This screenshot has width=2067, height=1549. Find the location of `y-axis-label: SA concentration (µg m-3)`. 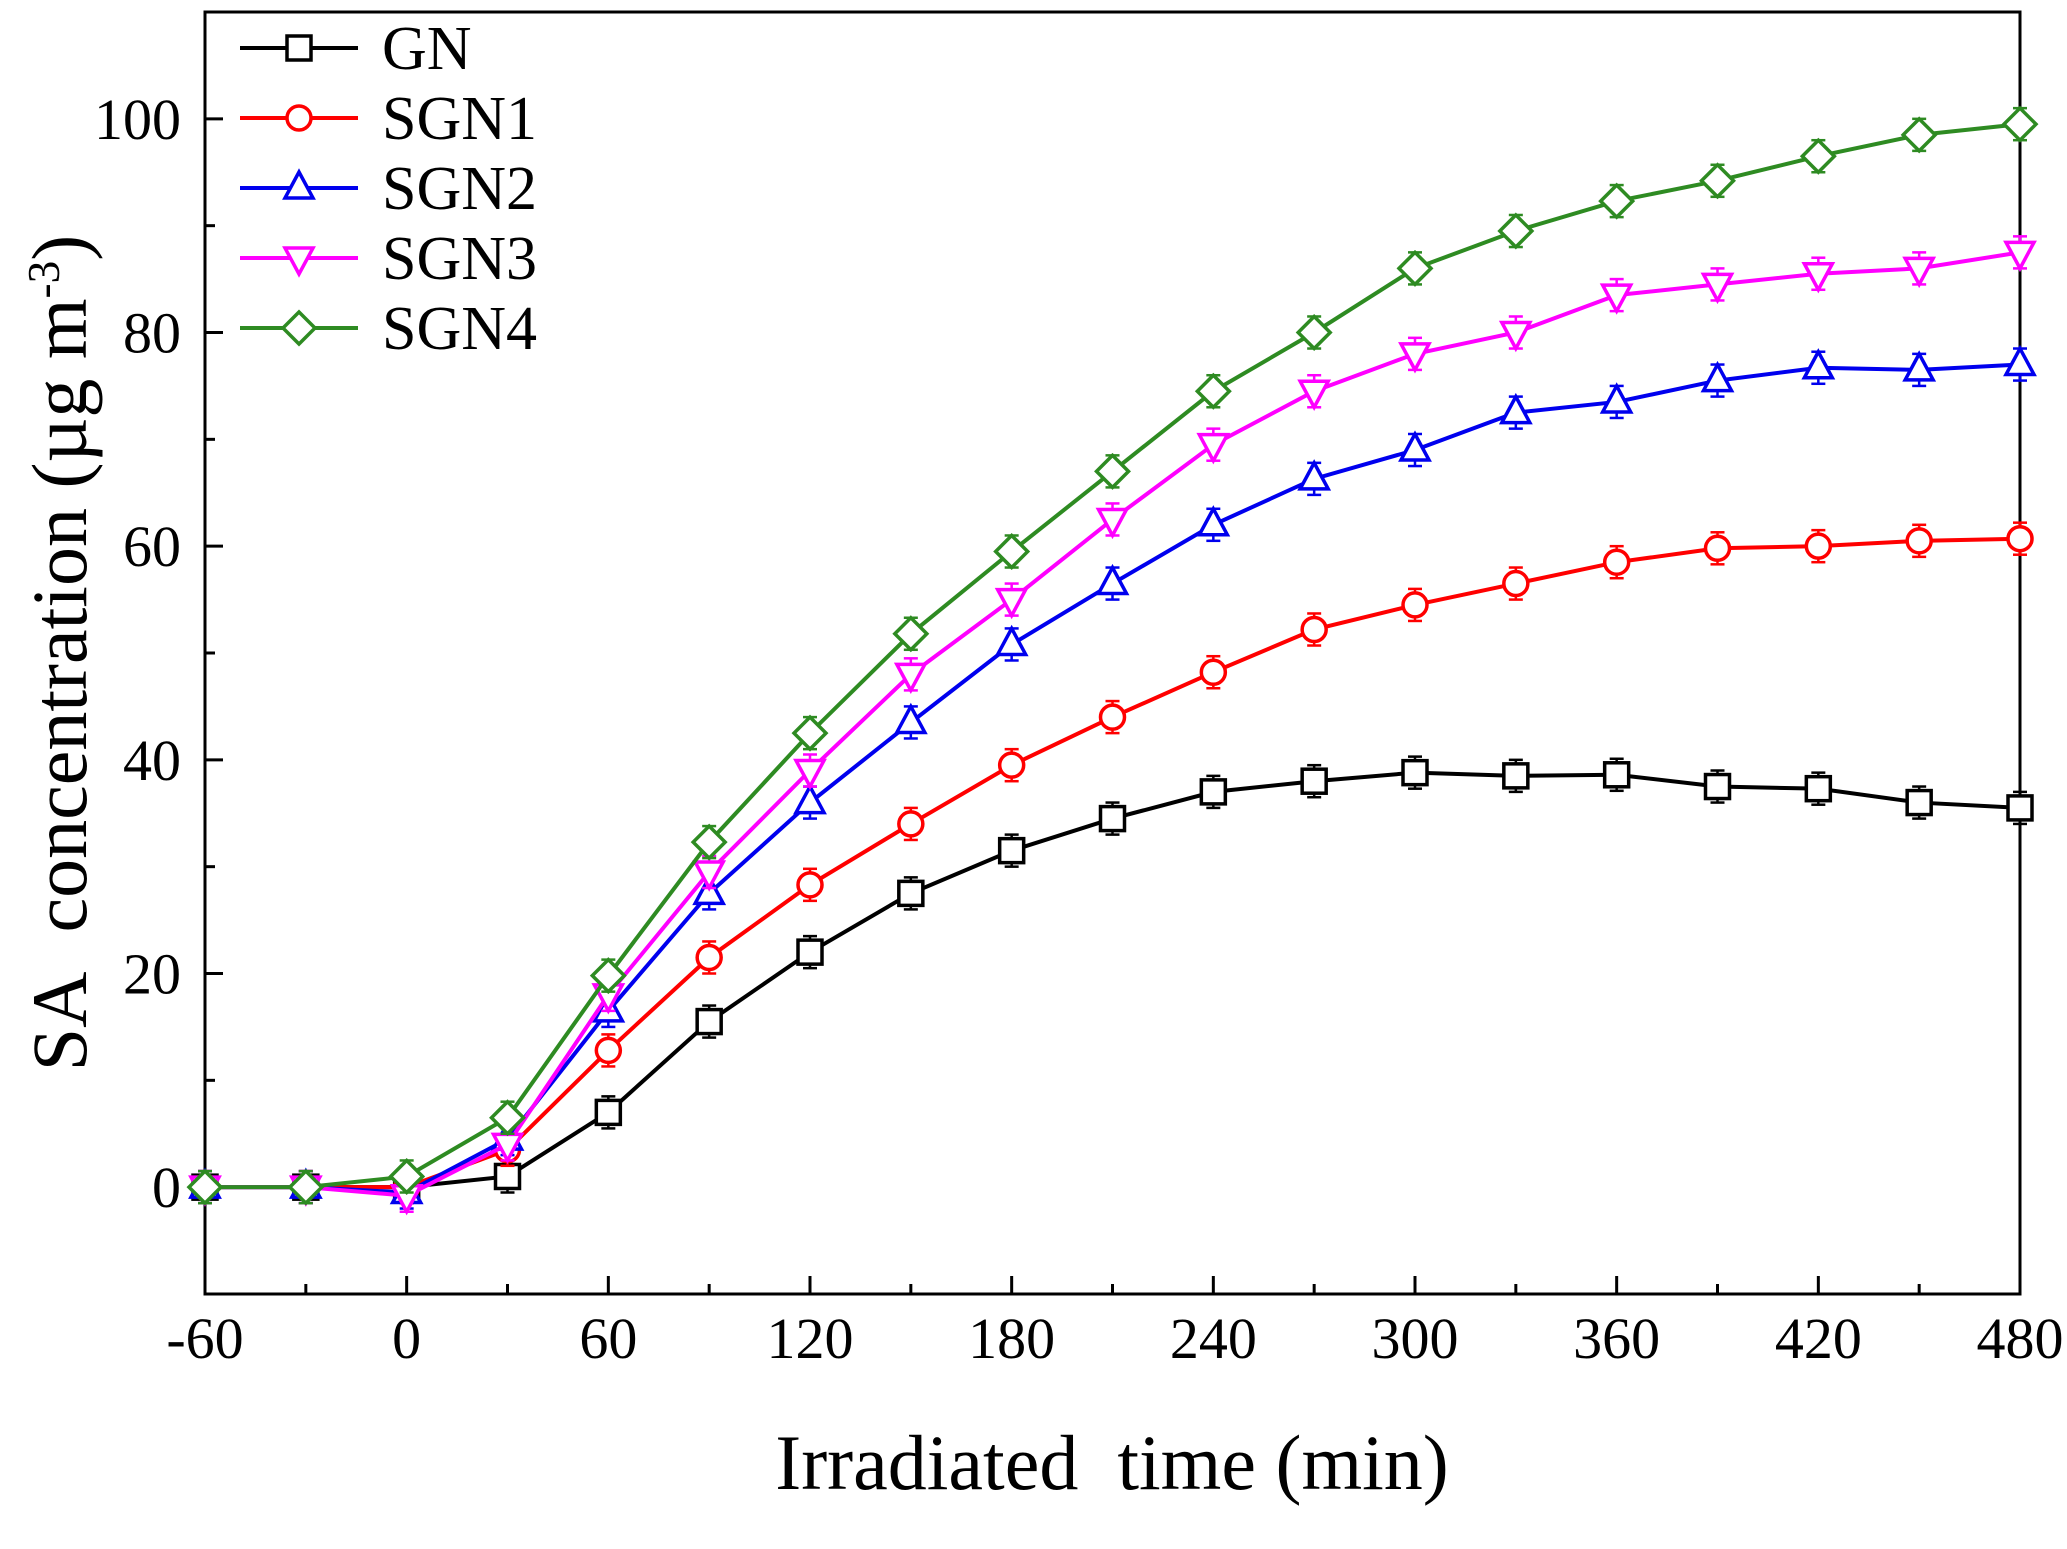

y-axis-label: SA concentration (µg m-3) is located at coordinates (60, 653).